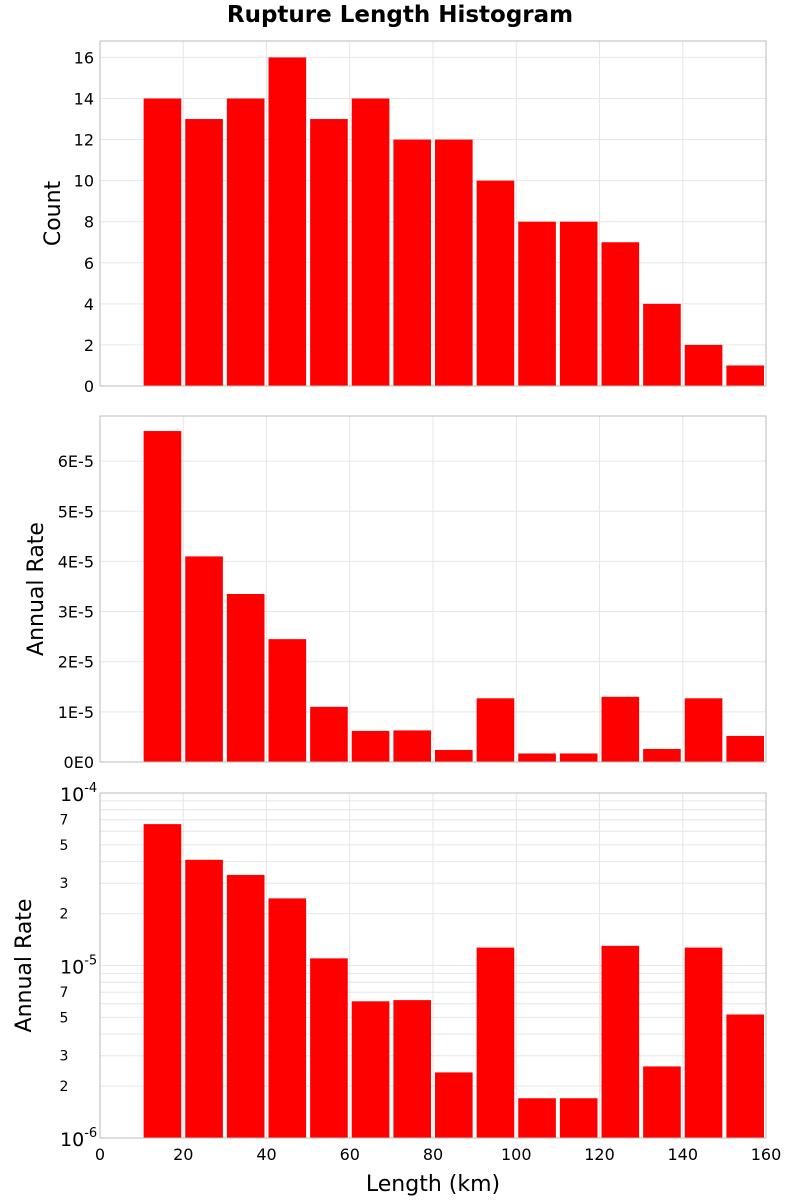 The image size is (800, 1200). Describe the element at coordinates (76, 461) in the screenshot. I see `y-tick-label: 6E-5` at that location.